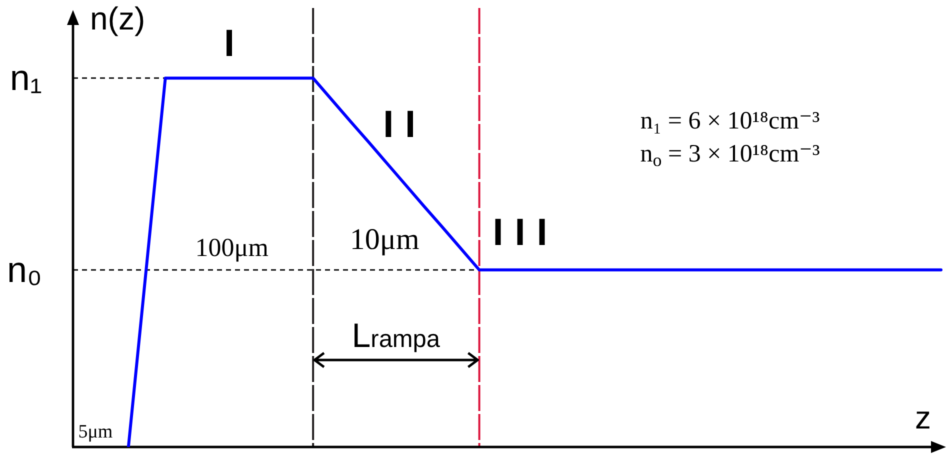 This screenshot has width=947, height=458. Describe the element at coordinates (26, 78) in the screenshot. I see `ref-line-label: n₁` at that location.